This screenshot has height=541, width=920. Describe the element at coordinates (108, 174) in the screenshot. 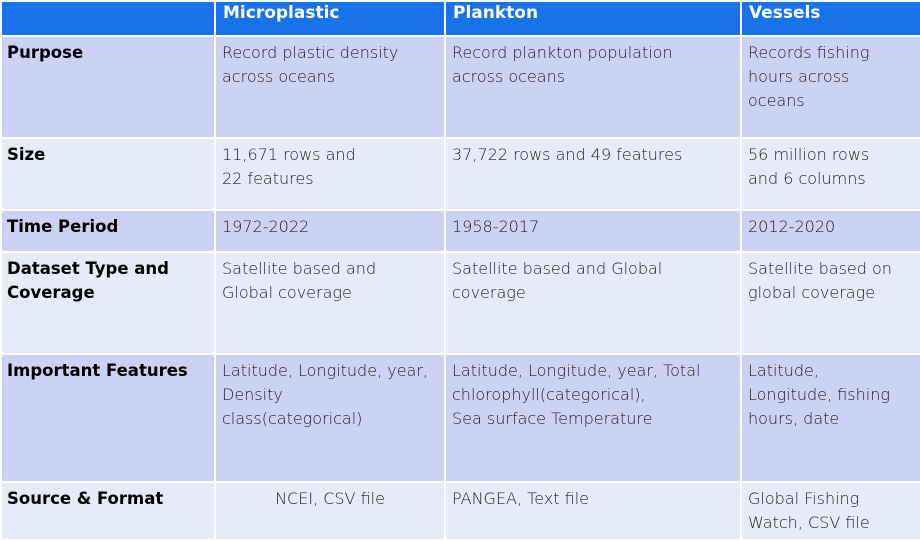

I see `row-label: Size` at that location.